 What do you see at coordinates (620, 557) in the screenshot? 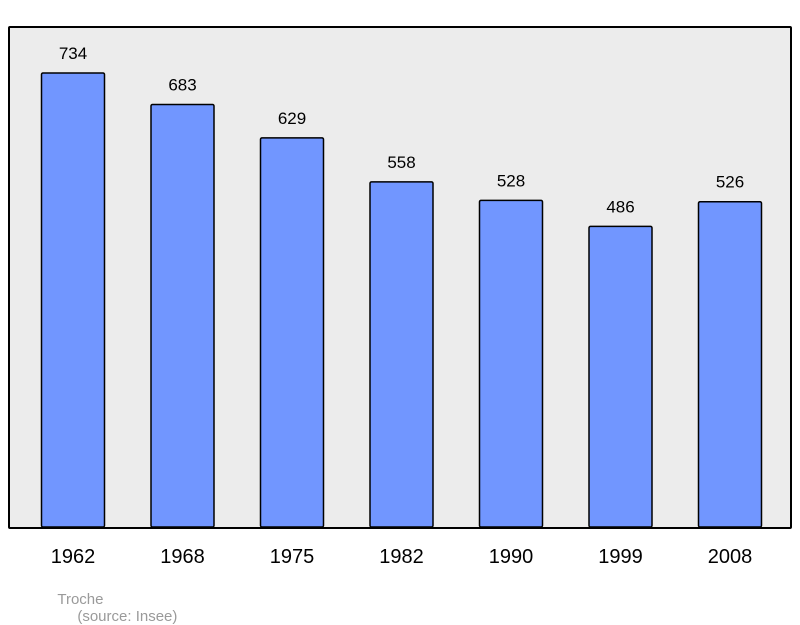
I see `category-label-1999: 1999` at bounding box center [620, 557].